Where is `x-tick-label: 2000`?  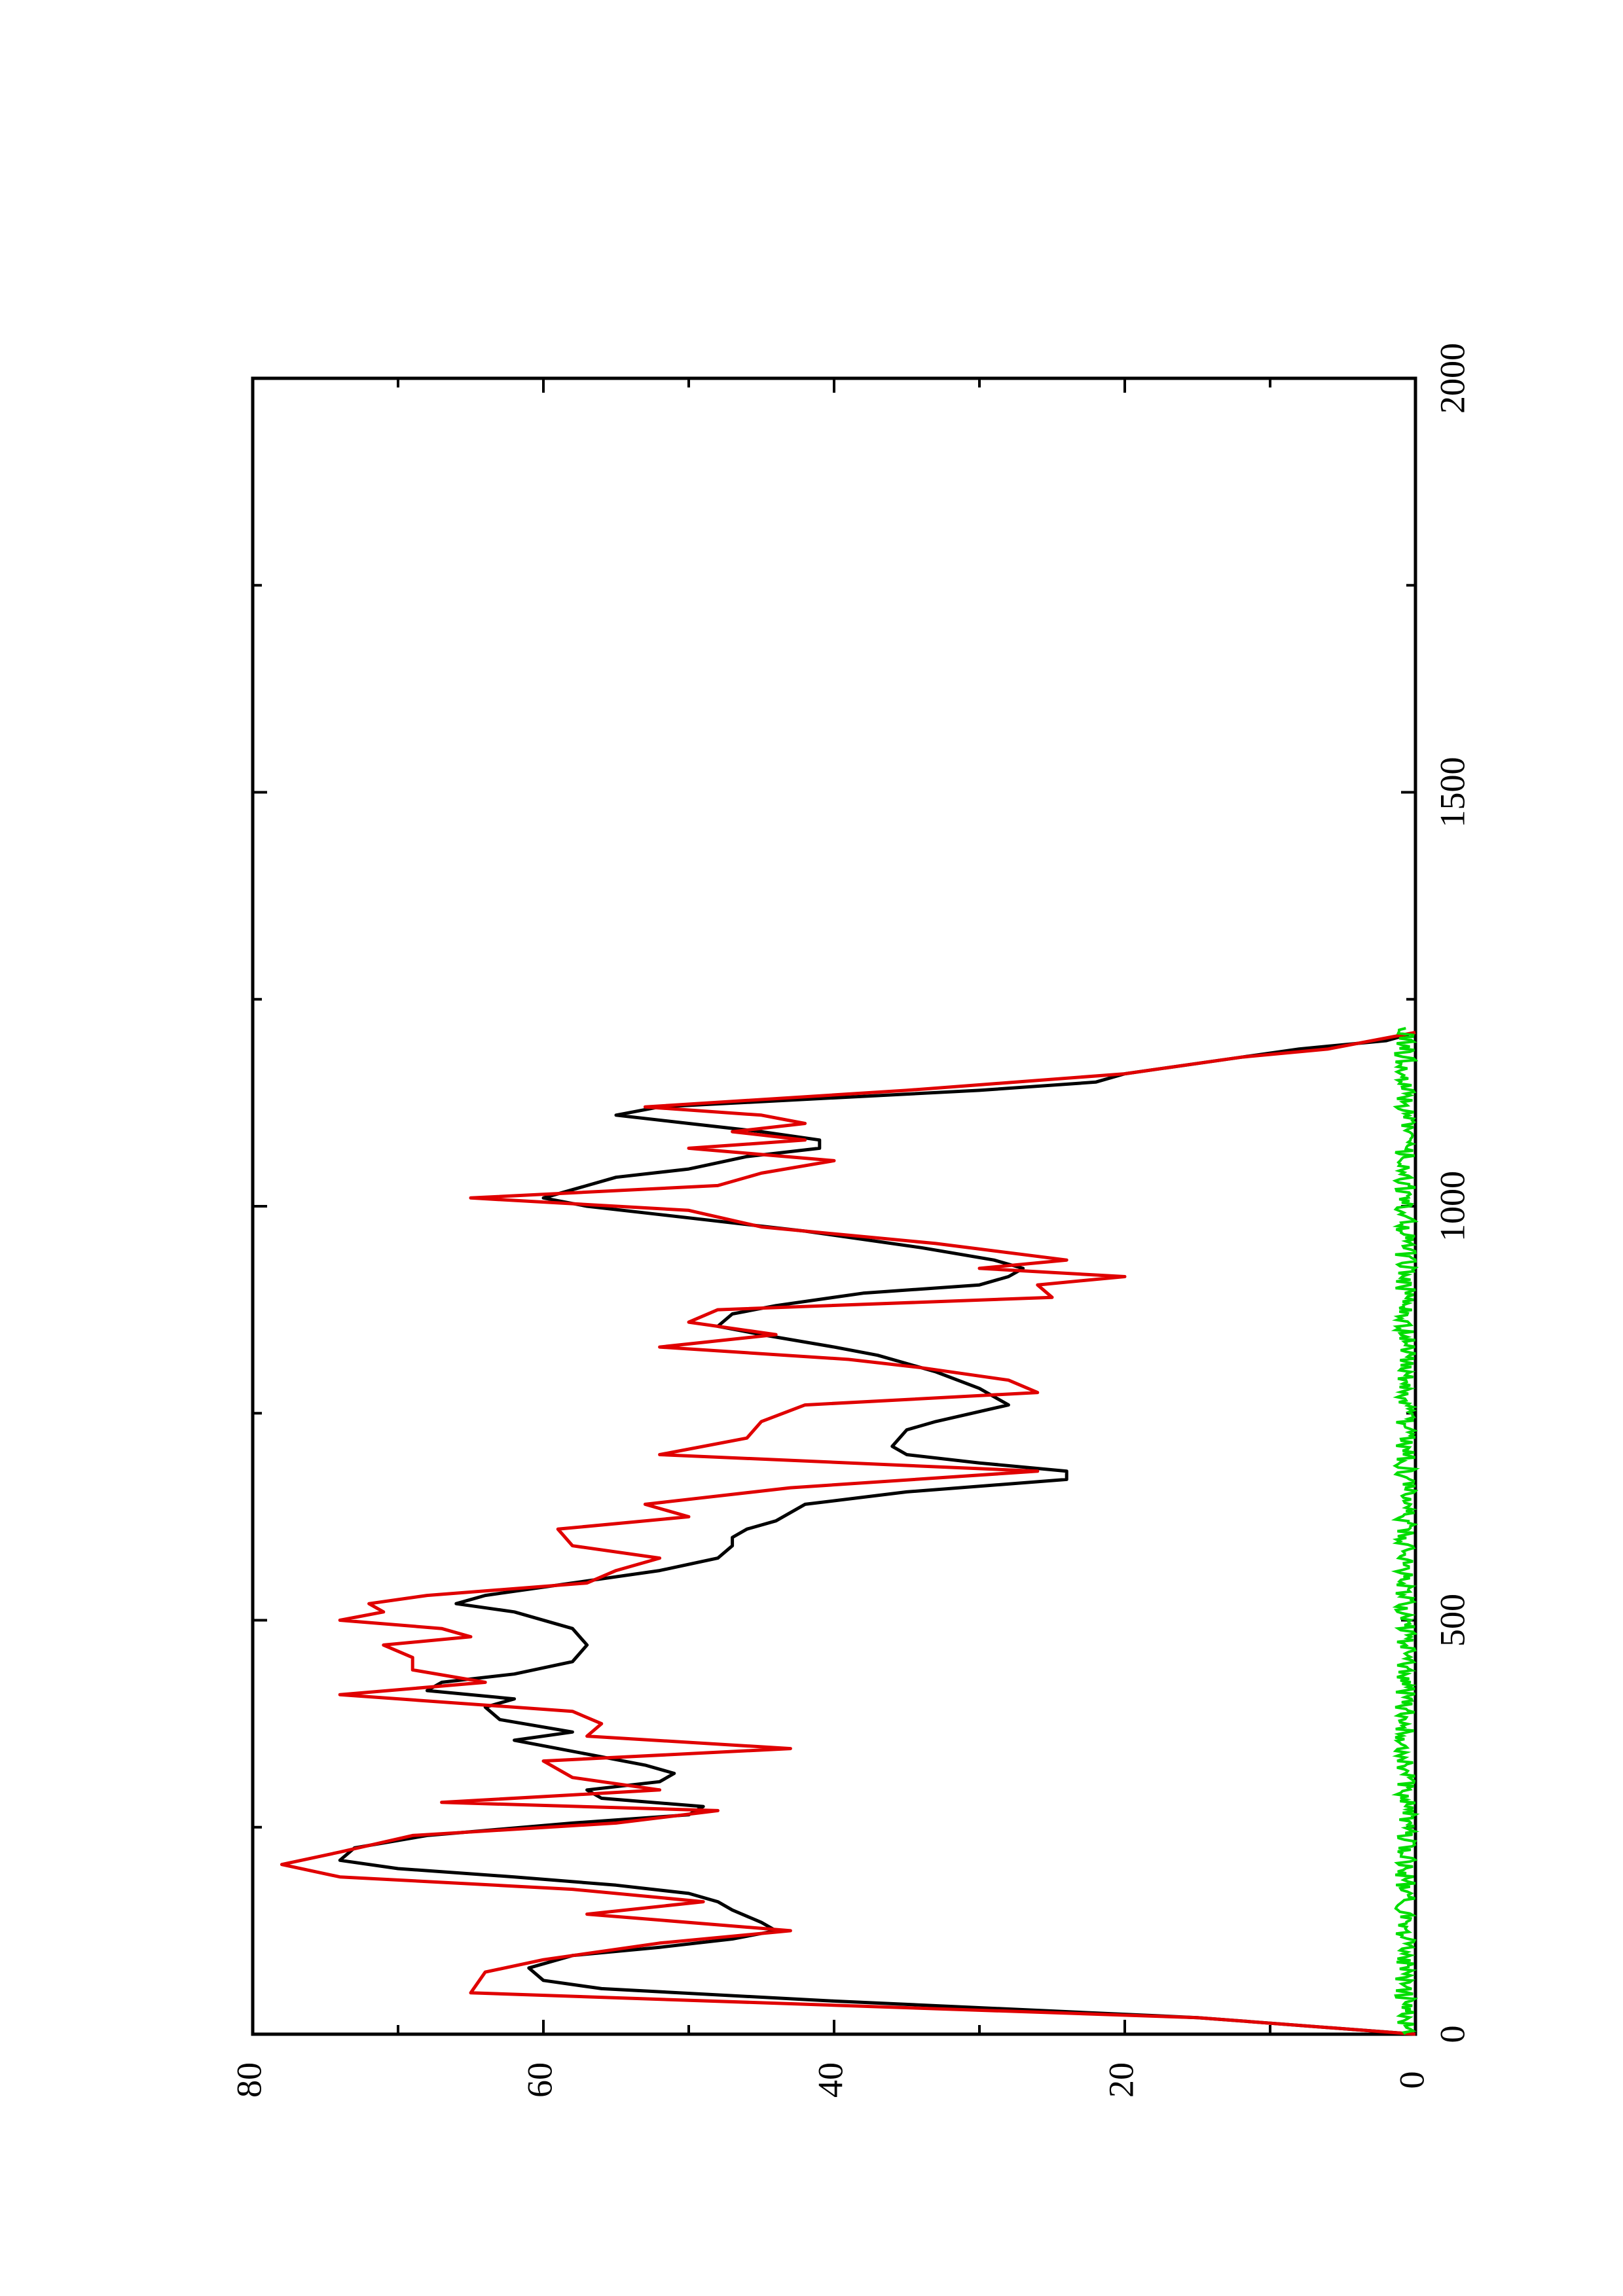
x-tick-label: 2000 is located at coordinates (1452, 378).